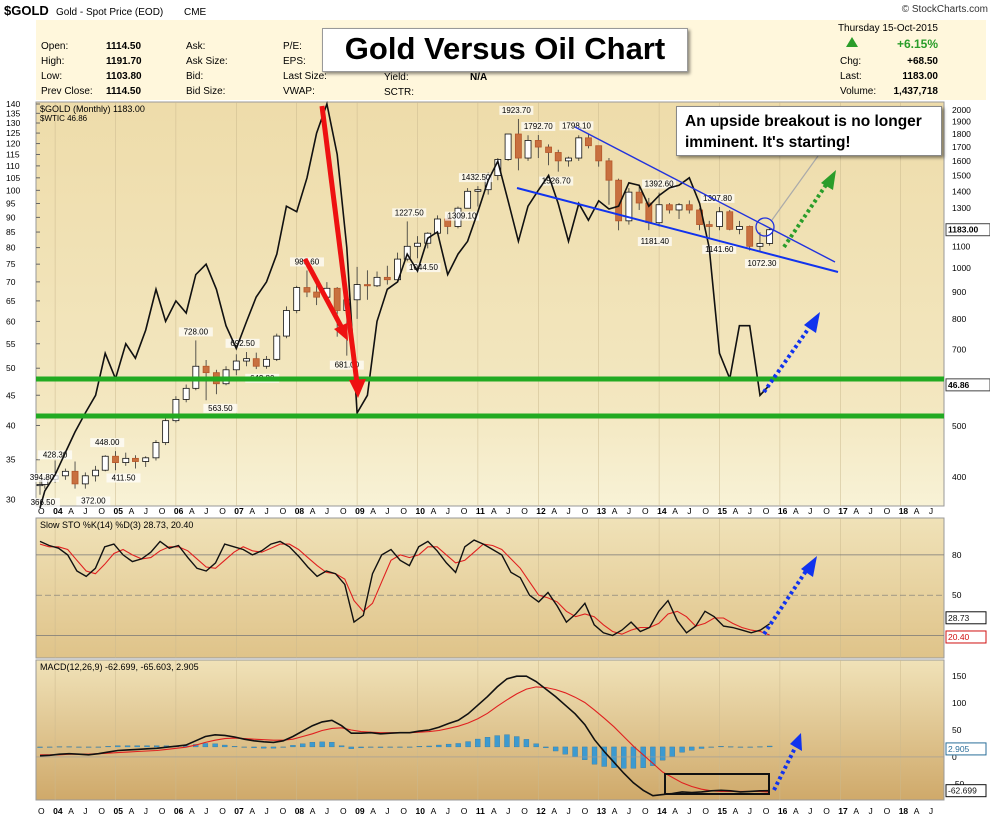 The width and height of the screenshot is (990, 822). Describe the element at coordinates (889, 76) in the screenshot. I see `quote-stats: Chg: +68.50 Last: 1183.00 Volume: 1,437,718` at that location.